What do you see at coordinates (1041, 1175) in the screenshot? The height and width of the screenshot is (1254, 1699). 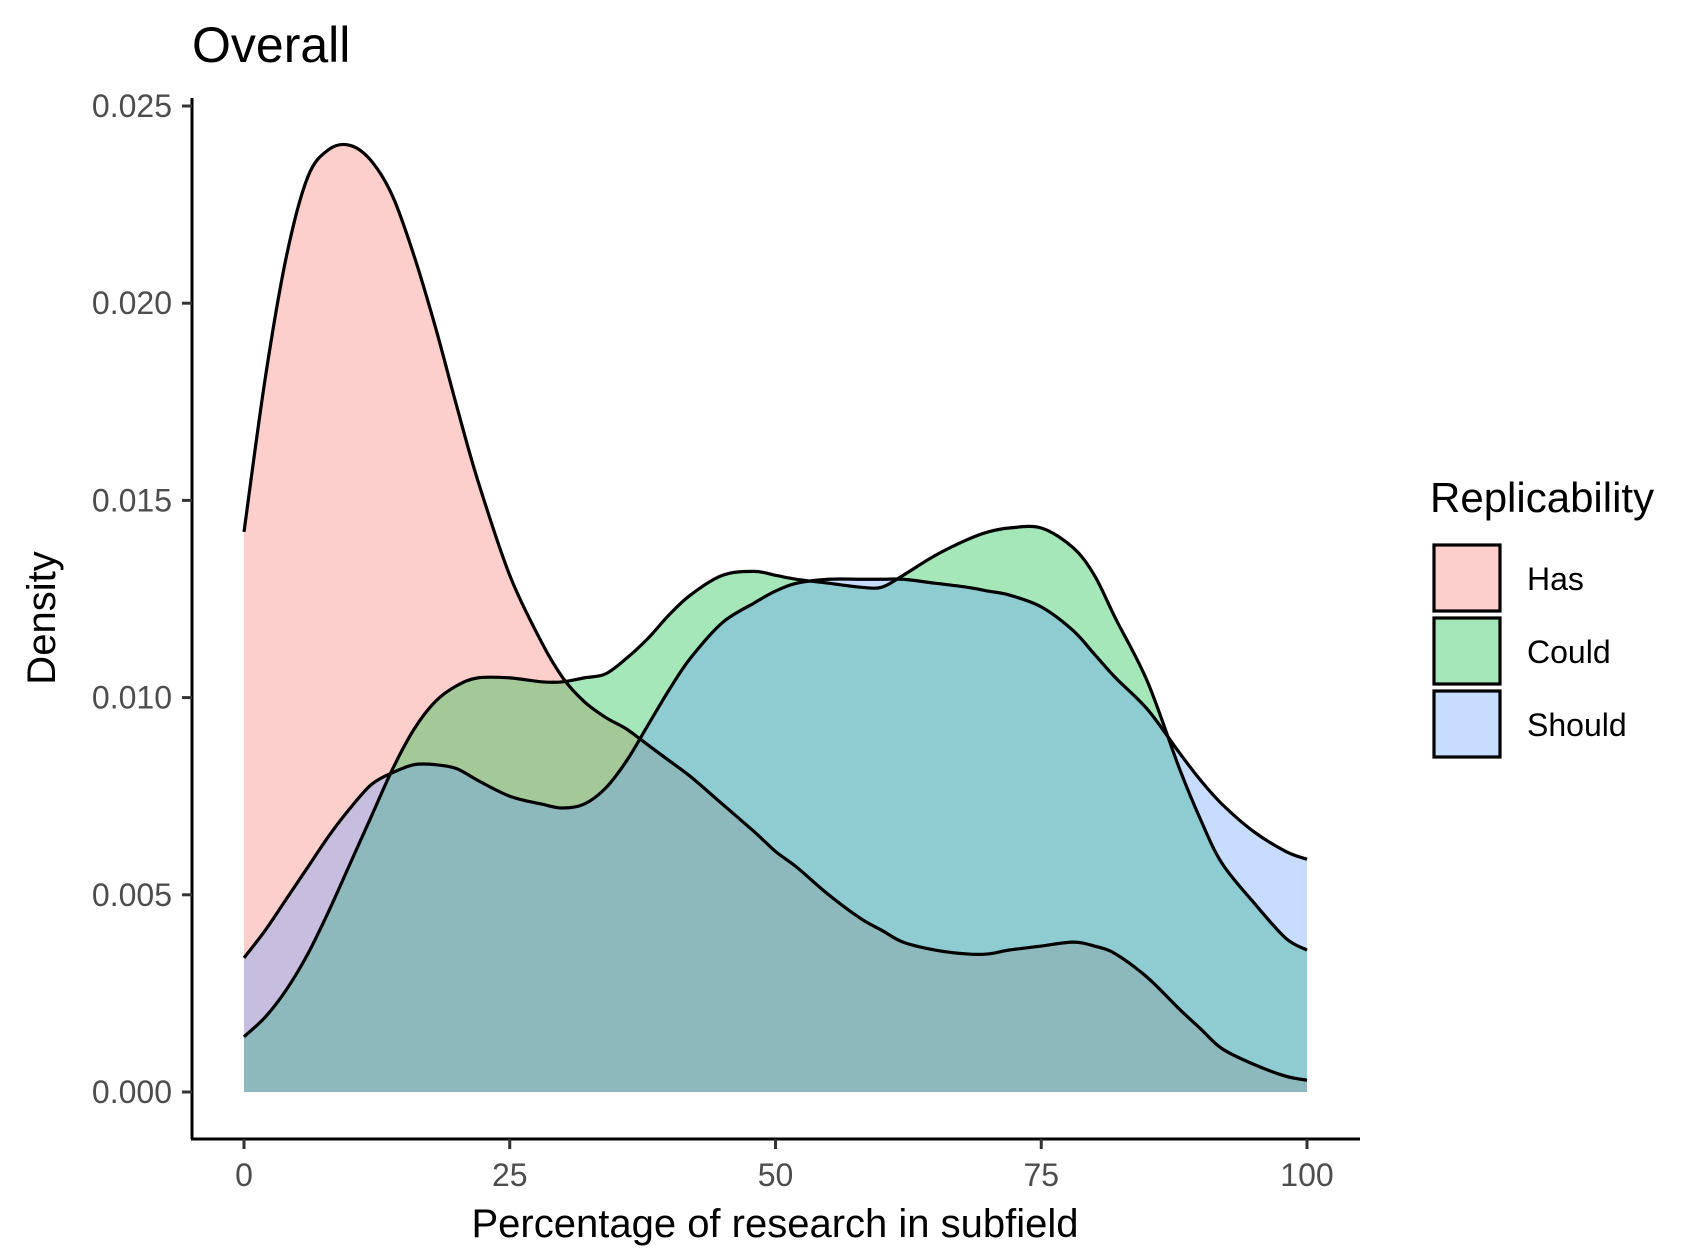 I see `x-tick-label: 75` at bounding box center [1041, 1175].